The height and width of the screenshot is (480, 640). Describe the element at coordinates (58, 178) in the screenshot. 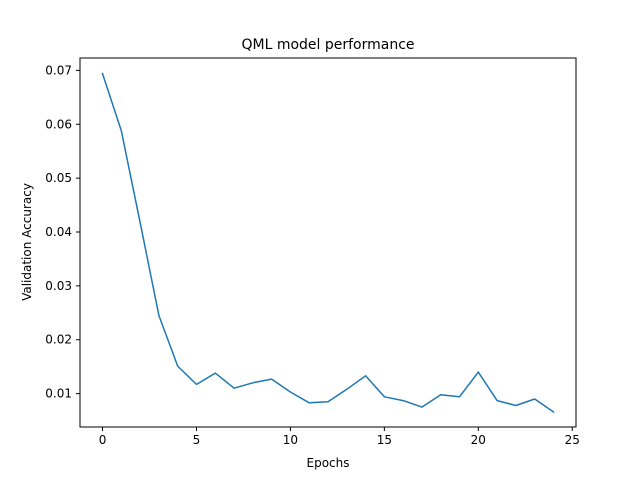

I see `y-tick-label: 0.05` at that location.